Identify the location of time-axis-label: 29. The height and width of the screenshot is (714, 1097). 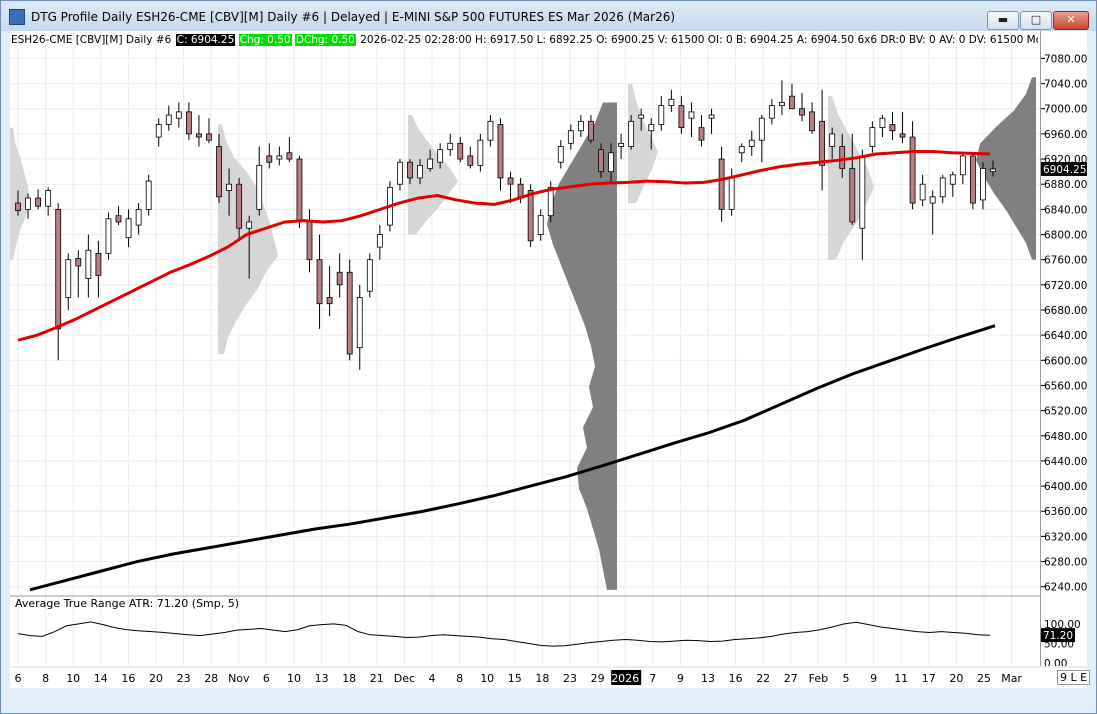
(598, 678).